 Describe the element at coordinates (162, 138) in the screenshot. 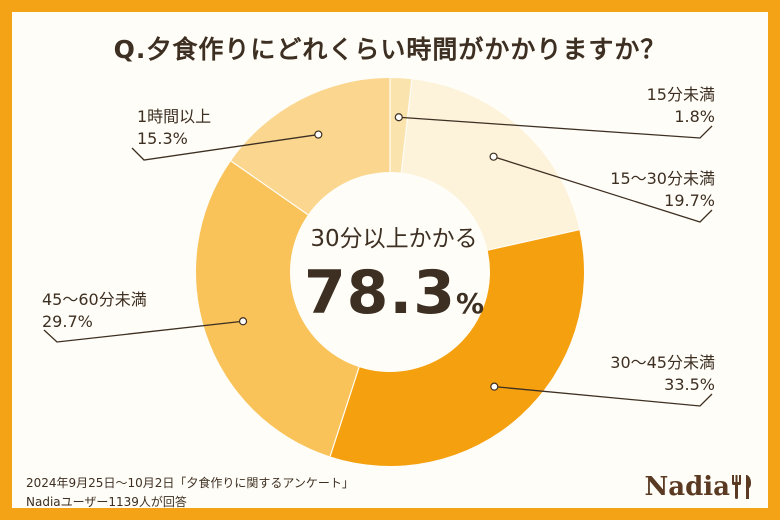

I see `value-label: 15.3%` at that location.